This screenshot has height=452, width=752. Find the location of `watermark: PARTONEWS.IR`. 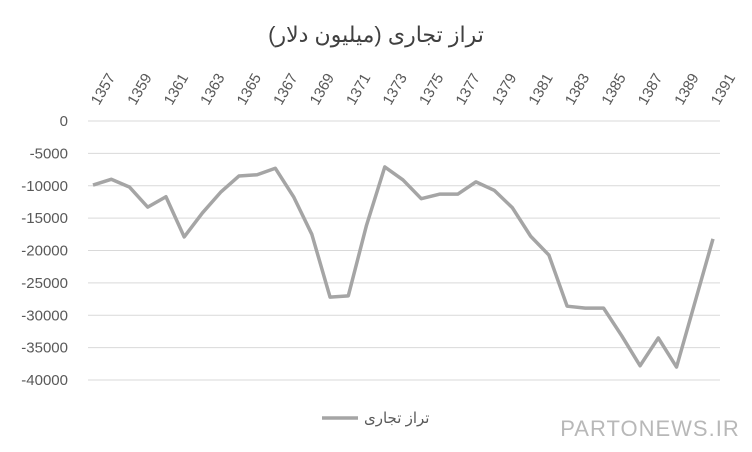

watermark: PARTONEWS.IR is located at coordinates (649, 428).